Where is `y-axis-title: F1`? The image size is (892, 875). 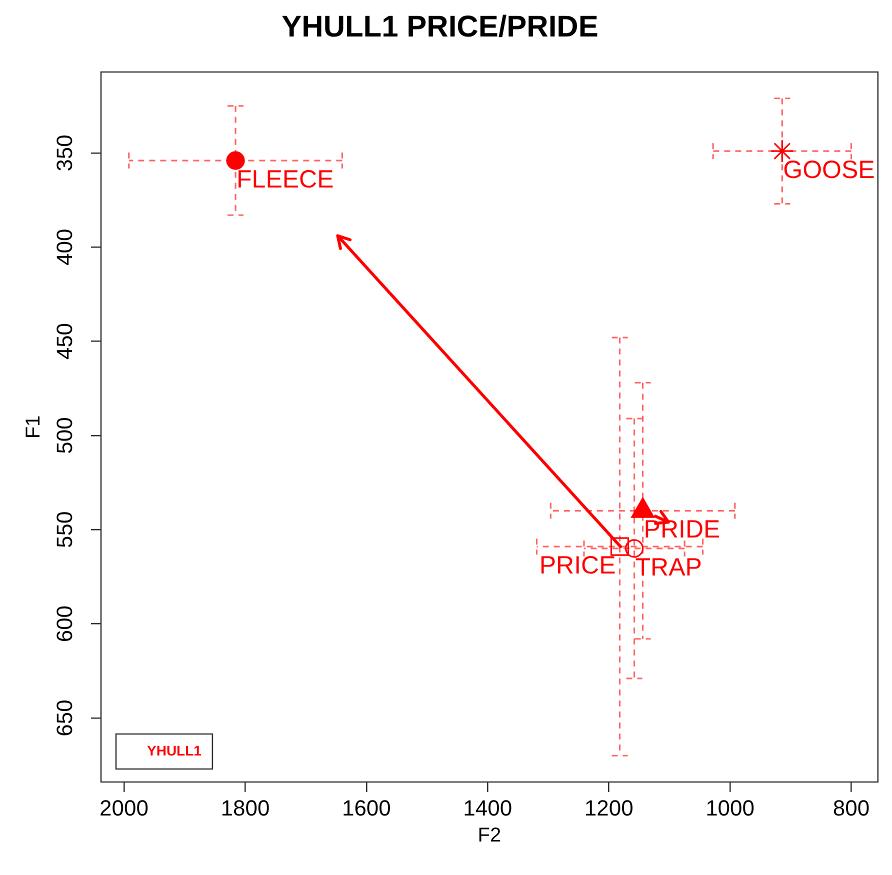 y-axis-title: F1 is located at coordinates (33, 427).